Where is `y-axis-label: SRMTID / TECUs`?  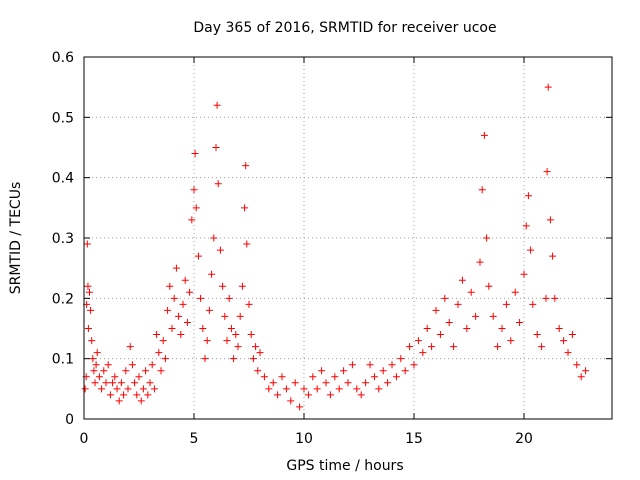 y-axis-label: SRMTID / TECUs is located at coordinates (16, 238).